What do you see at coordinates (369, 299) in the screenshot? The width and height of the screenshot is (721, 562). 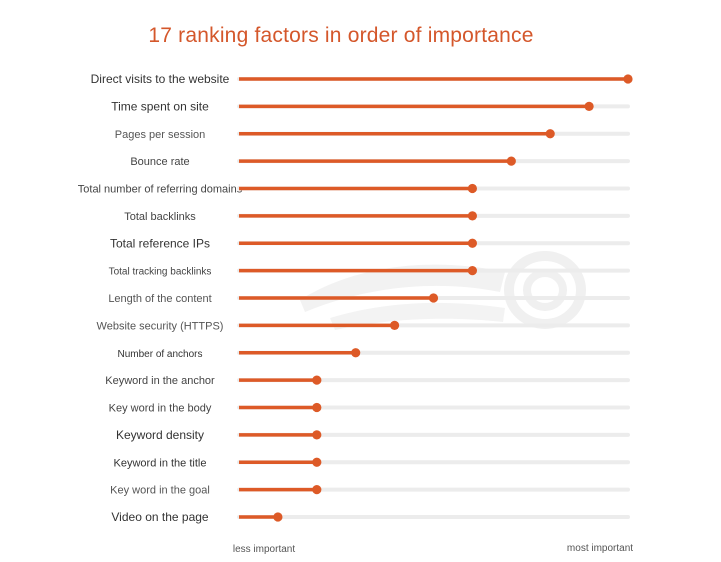 I see `chart-row: Length of the content` at bounding box center [369, 299].